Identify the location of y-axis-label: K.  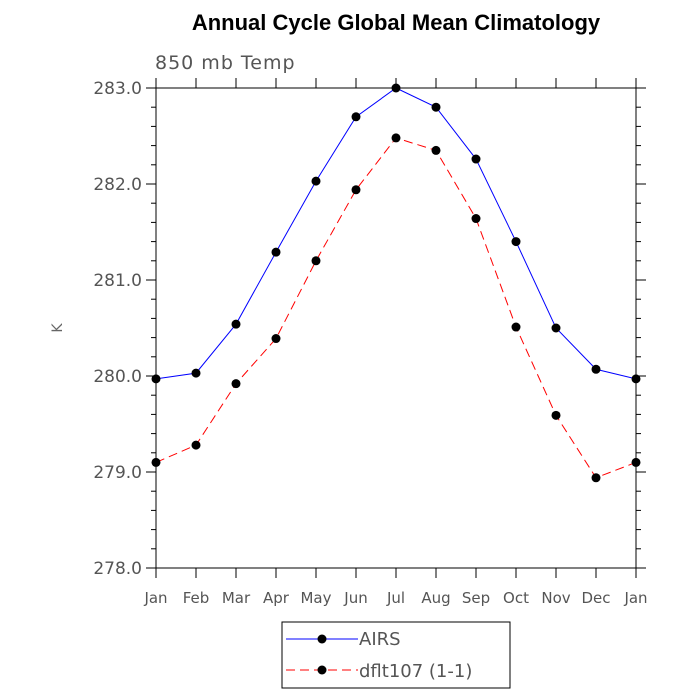
(58, 328).